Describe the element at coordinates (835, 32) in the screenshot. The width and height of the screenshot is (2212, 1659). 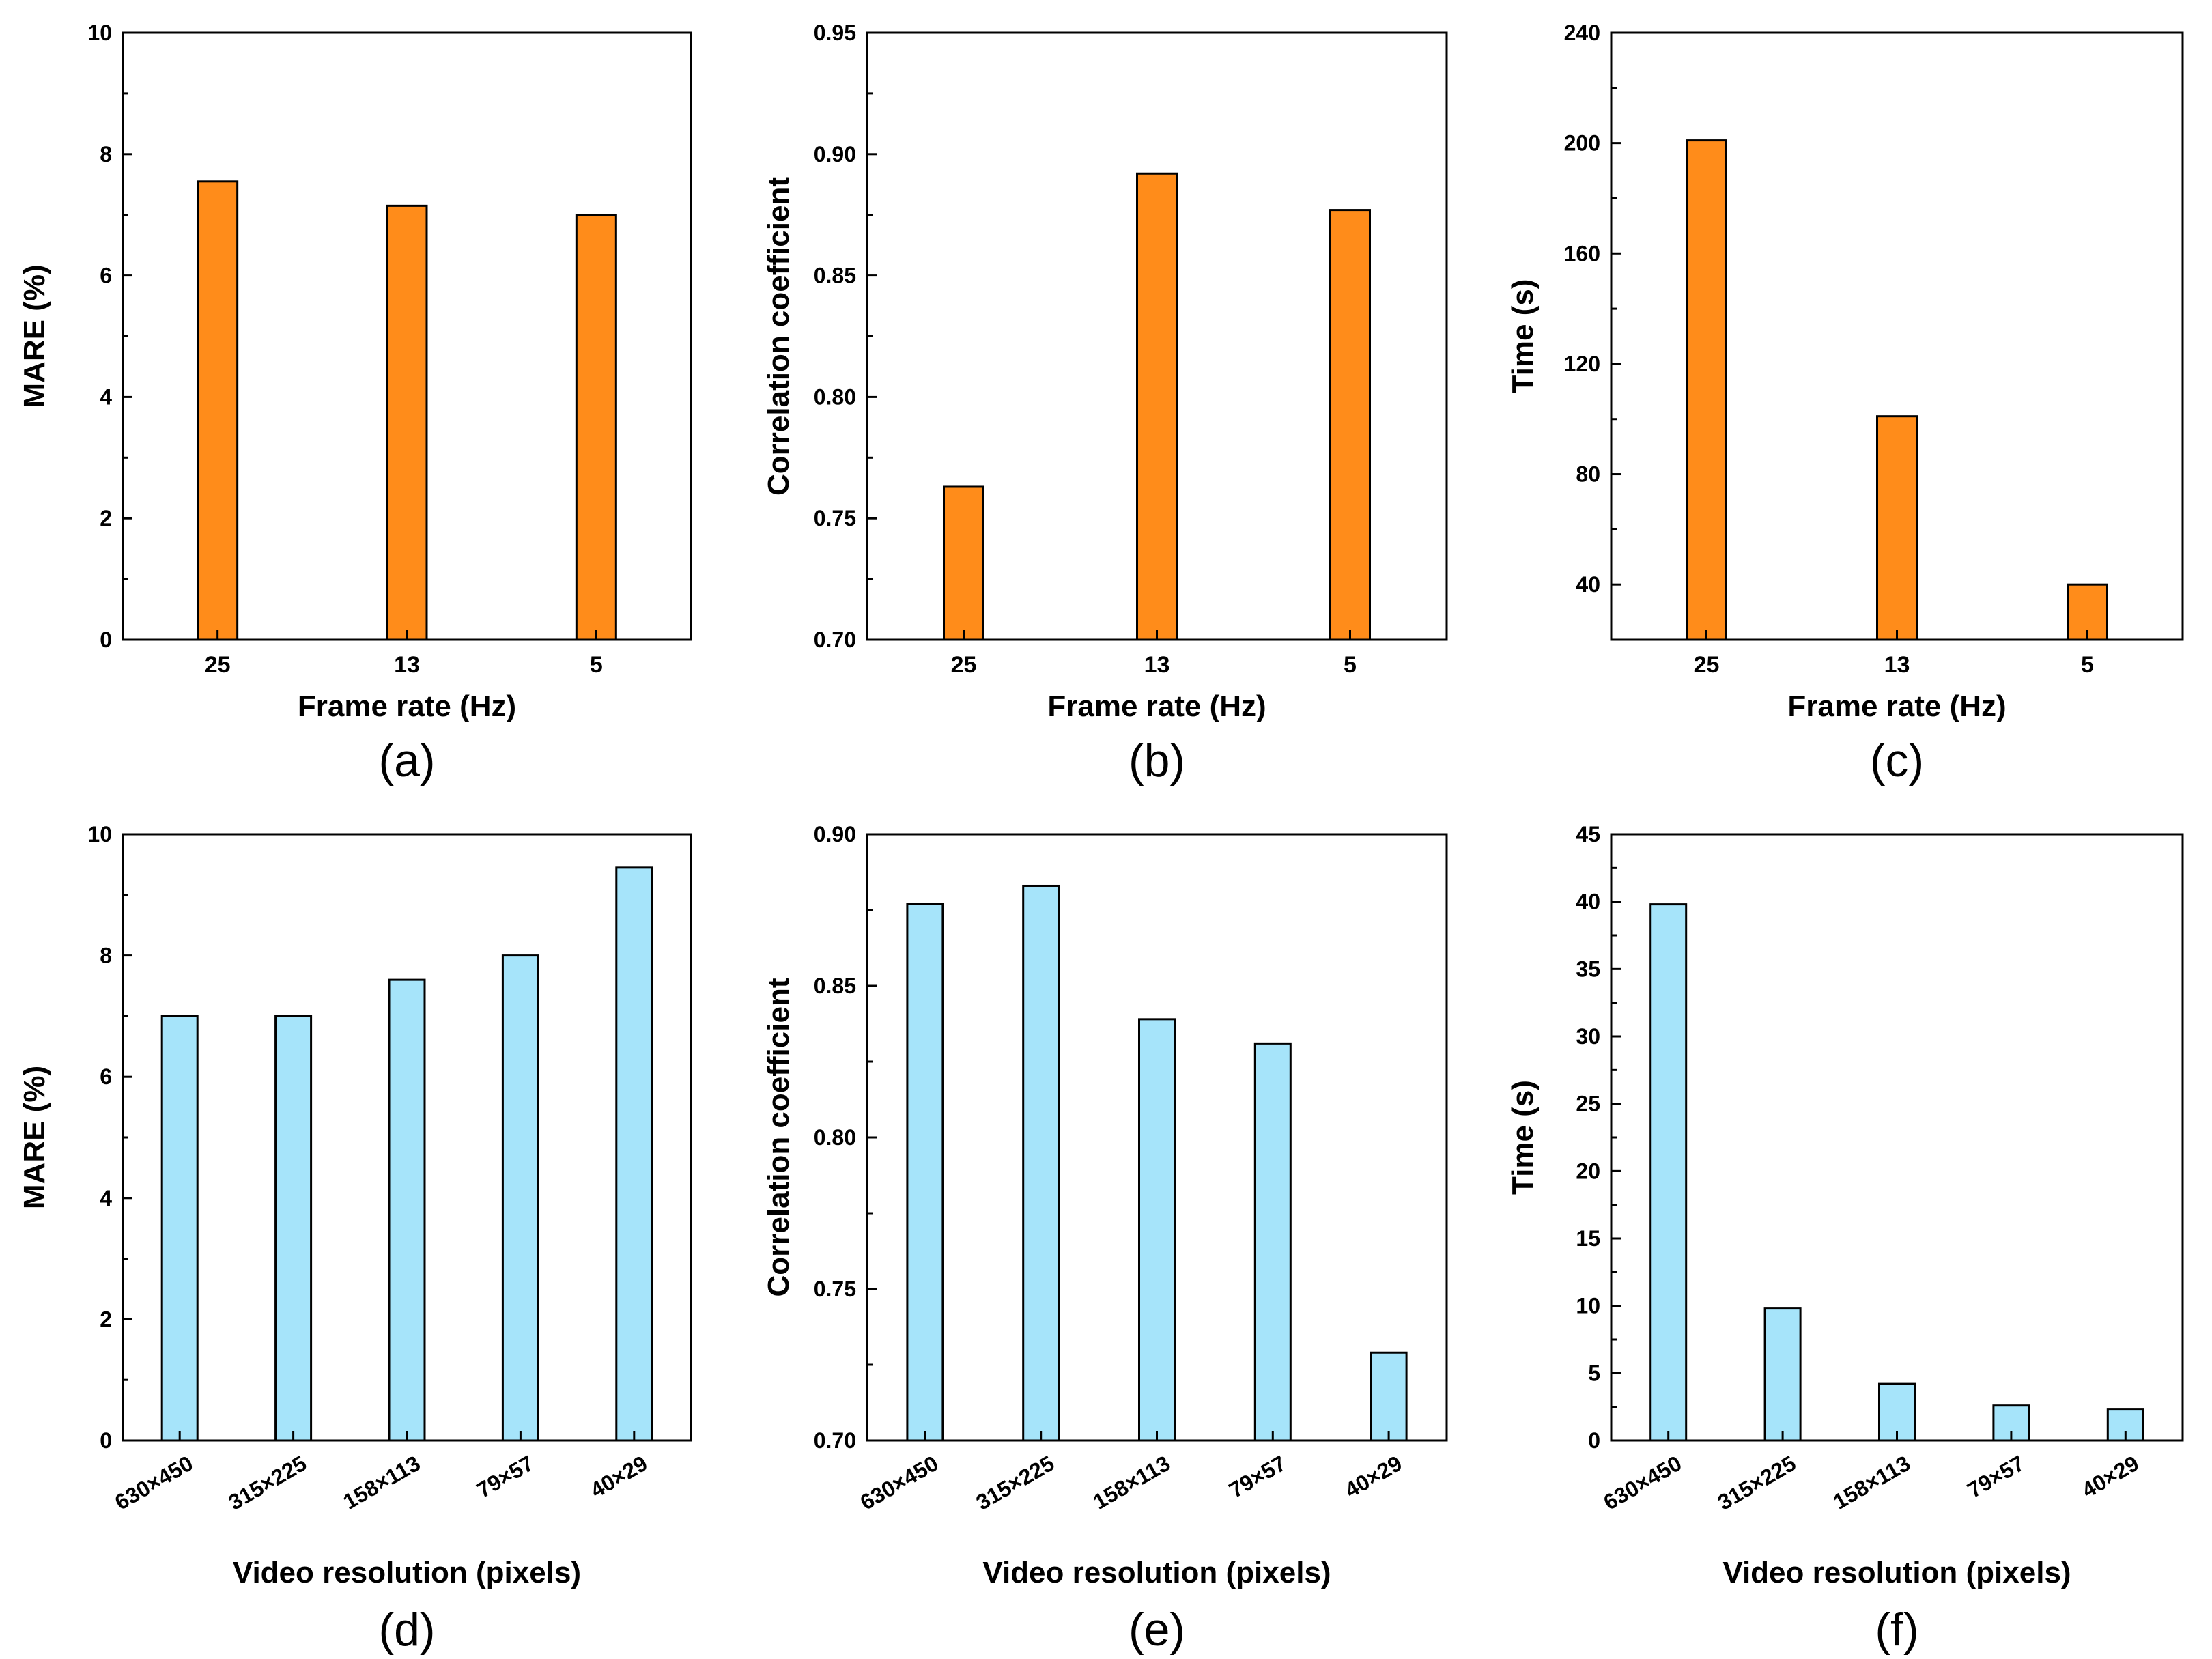
I see `y-tick-label: 0.95` at that location.